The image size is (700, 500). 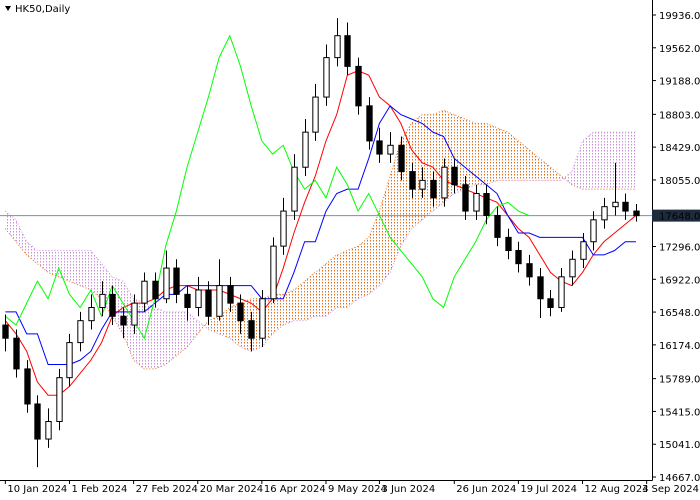 I want to click on x-tick-label: 9 May 2024, so click(x=357, y=489).